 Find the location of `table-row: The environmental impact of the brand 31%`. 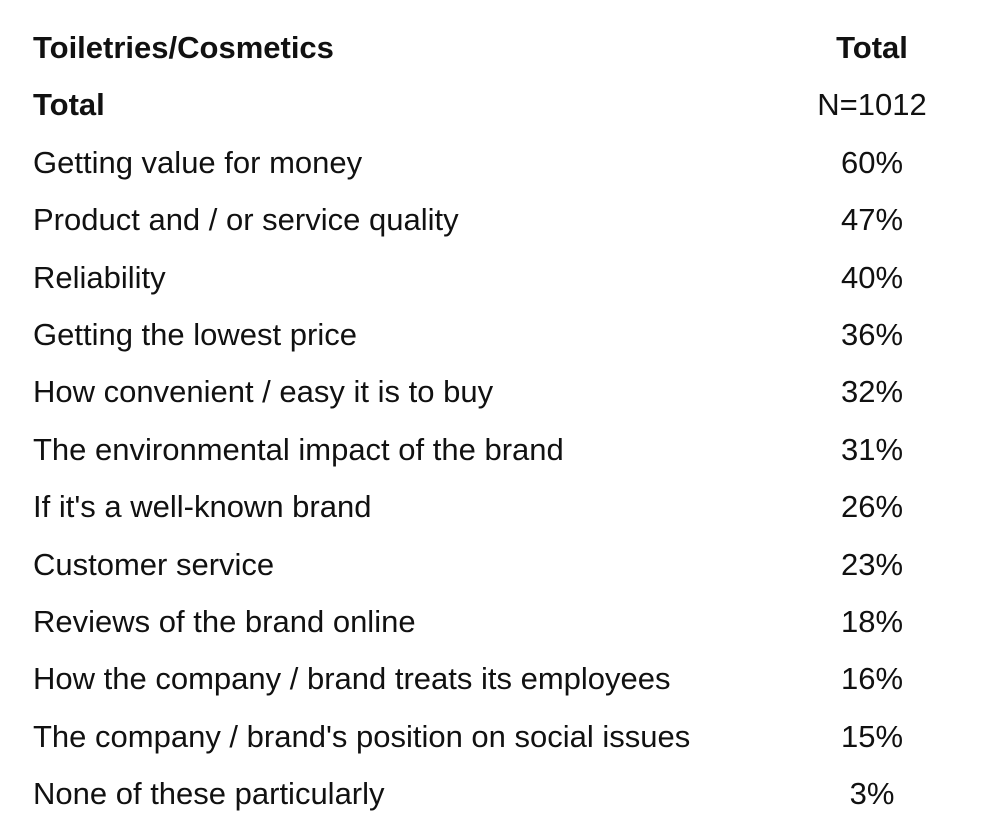

table-row: The environmental impact of the brand 31% is located at coordinates (497, 450).